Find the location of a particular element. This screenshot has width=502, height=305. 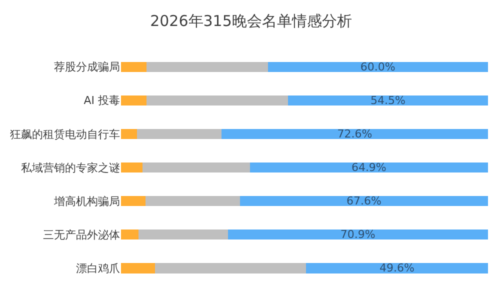

data-label: 54.5% is located at coordinates (388, 100).